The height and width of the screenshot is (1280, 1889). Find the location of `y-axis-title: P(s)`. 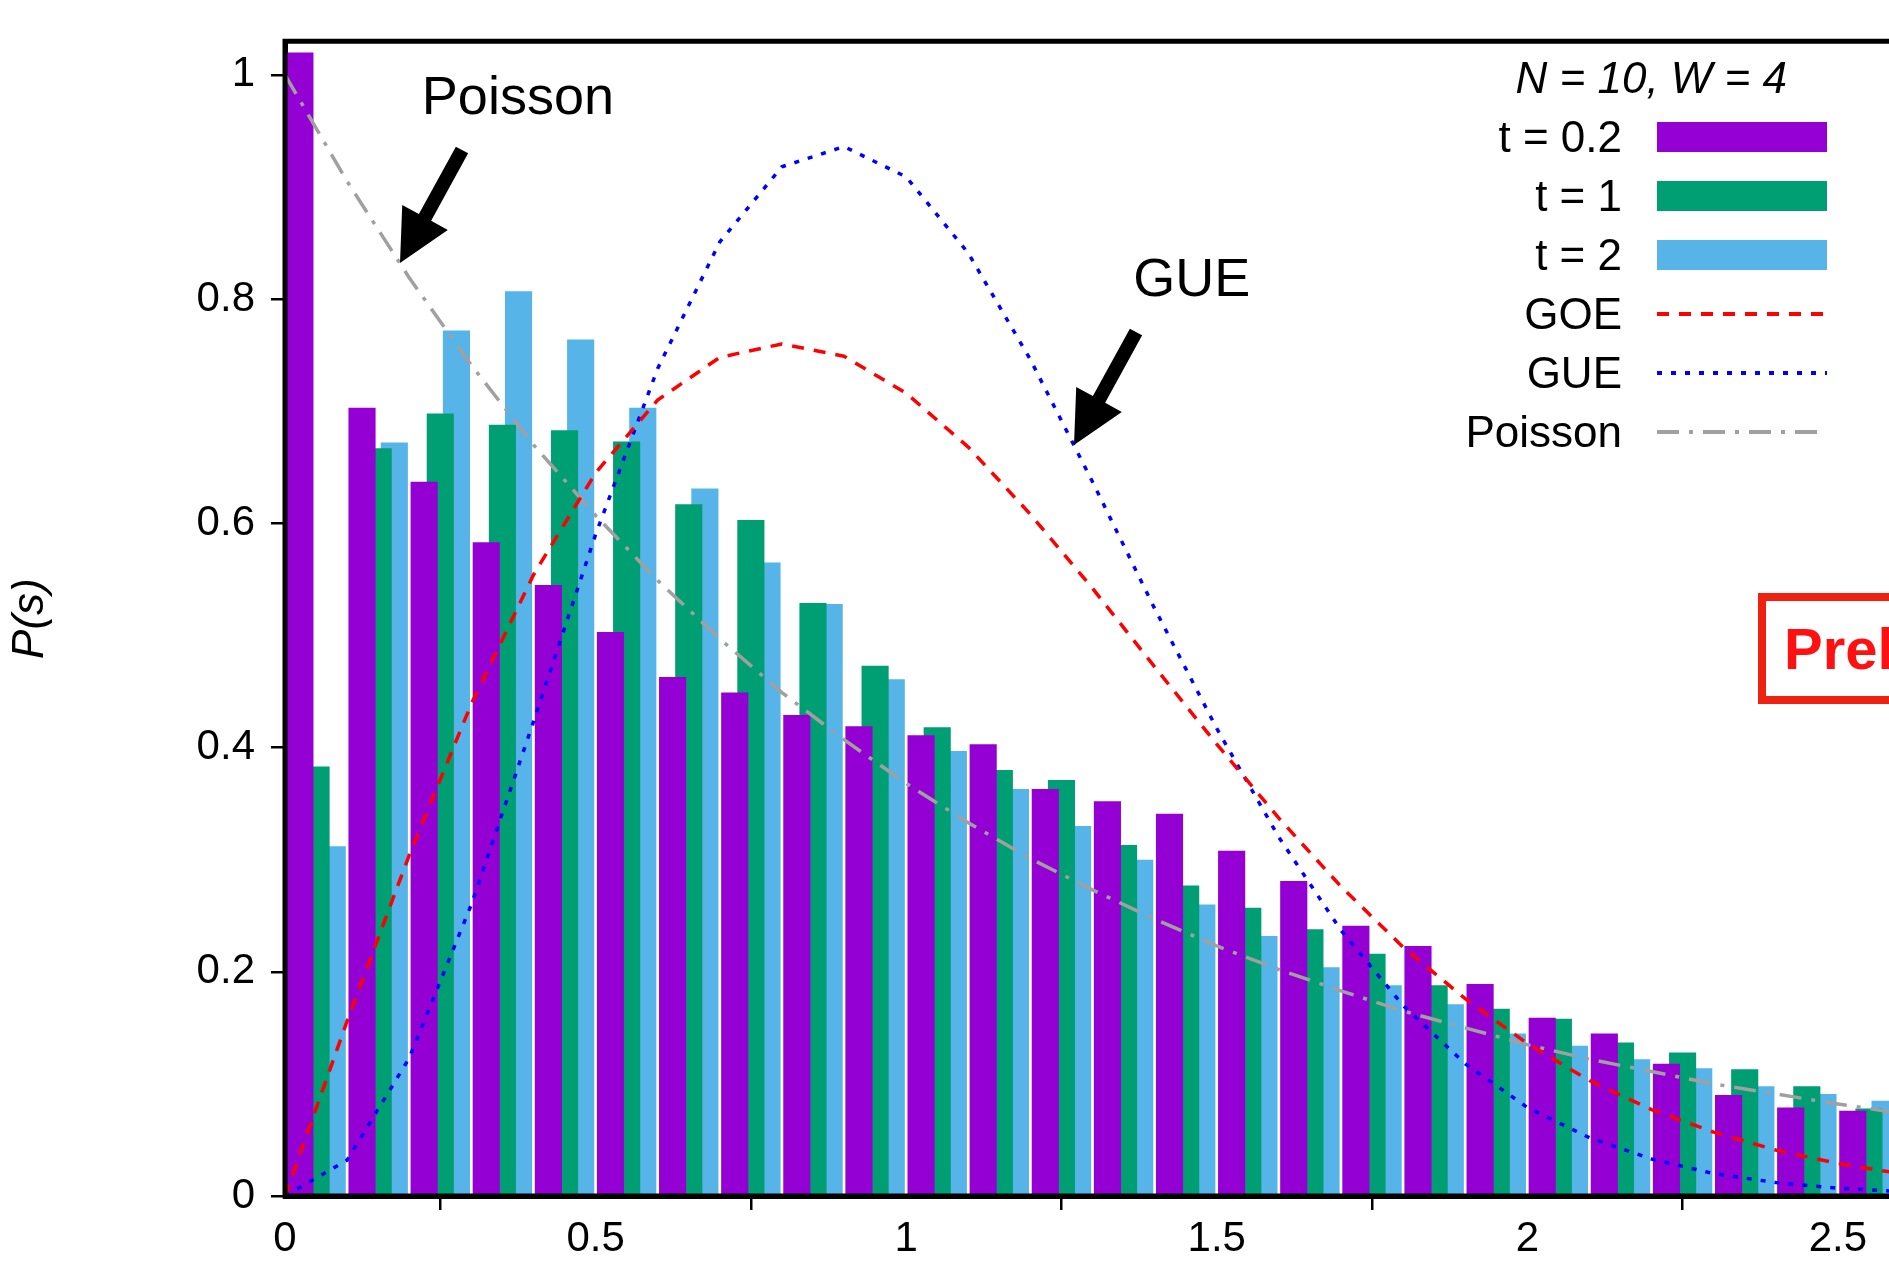

y-axis-title: P(s) is located at coordinates (27, 618).